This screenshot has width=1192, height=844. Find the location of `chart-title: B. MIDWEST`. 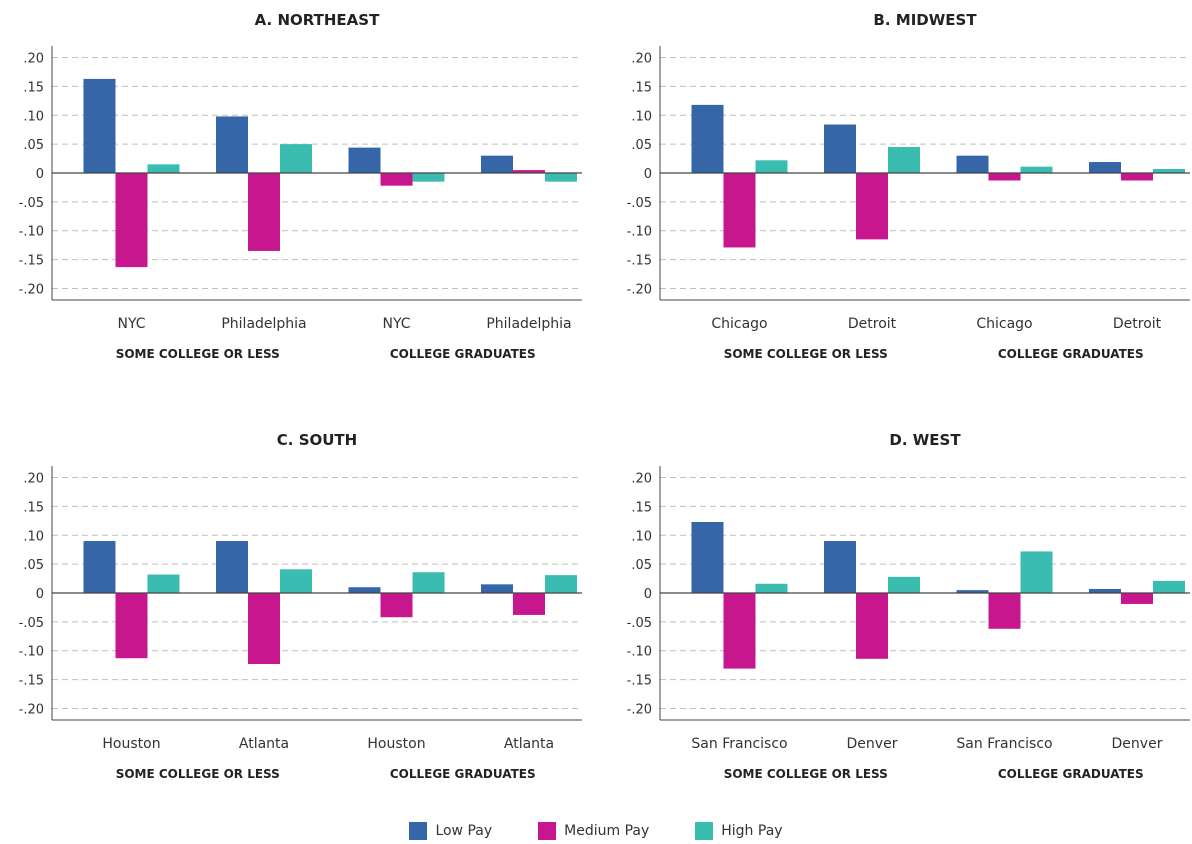

chart-title: B. MIDWEST is located at coordinates (925, 20).